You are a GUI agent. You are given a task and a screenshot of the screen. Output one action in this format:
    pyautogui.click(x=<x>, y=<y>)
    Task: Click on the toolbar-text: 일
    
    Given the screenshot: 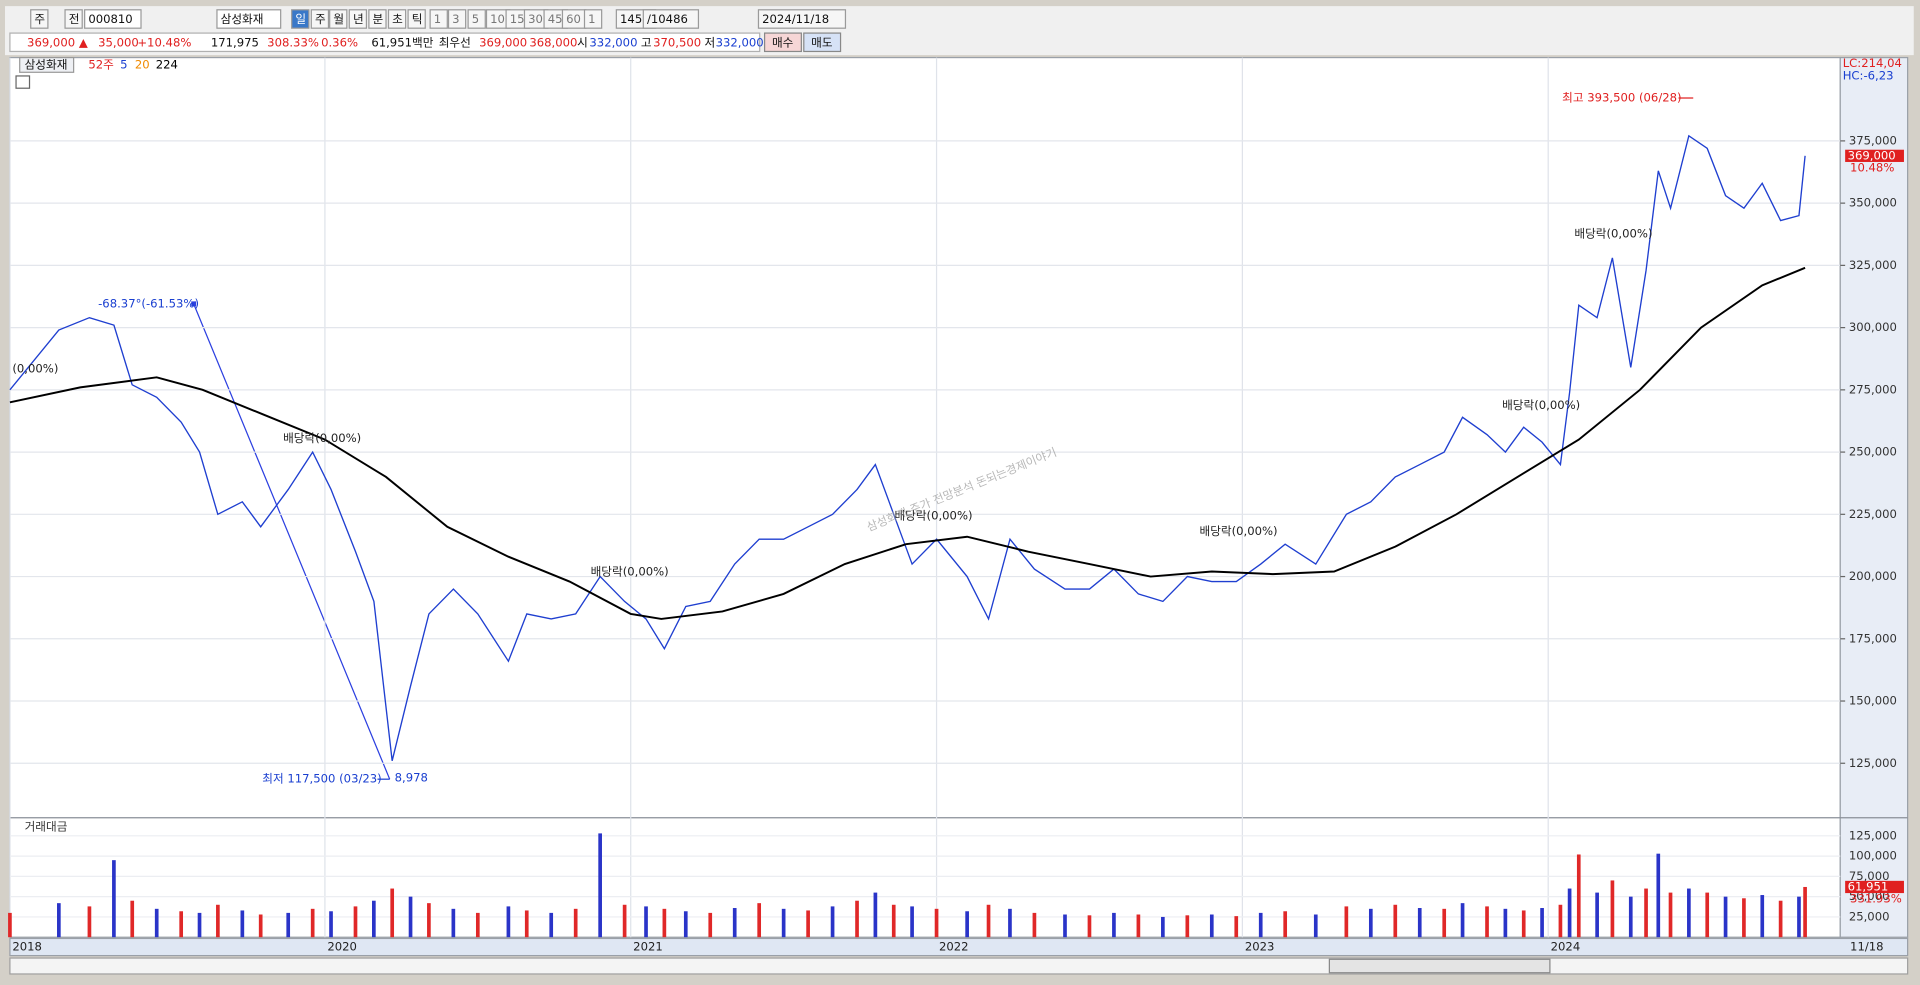 What is the action you would take?
    pyautogui.click(x=300, y=19)
    